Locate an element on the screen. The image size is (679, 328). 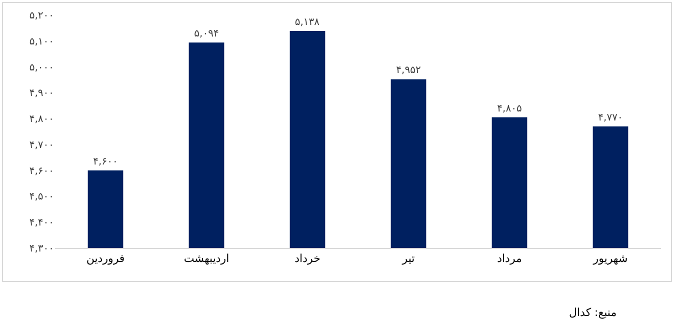
y-tick-label: ۵,۰۰۰ is located at coordinates (41, 68).